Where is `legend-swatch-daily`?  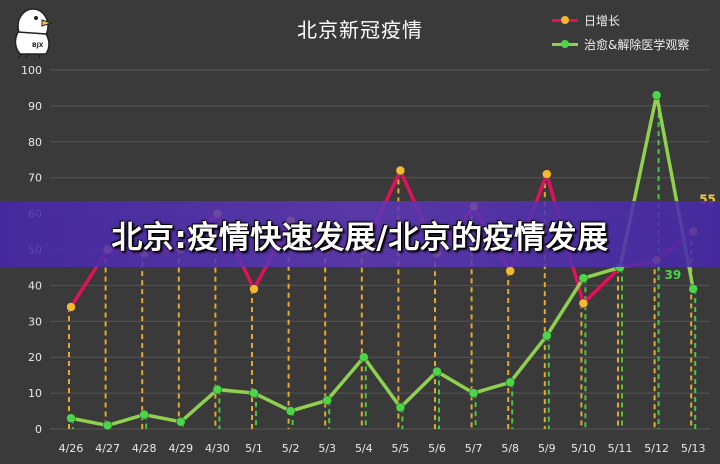
legend-swatch-daily is located at coordinates (565, 20).